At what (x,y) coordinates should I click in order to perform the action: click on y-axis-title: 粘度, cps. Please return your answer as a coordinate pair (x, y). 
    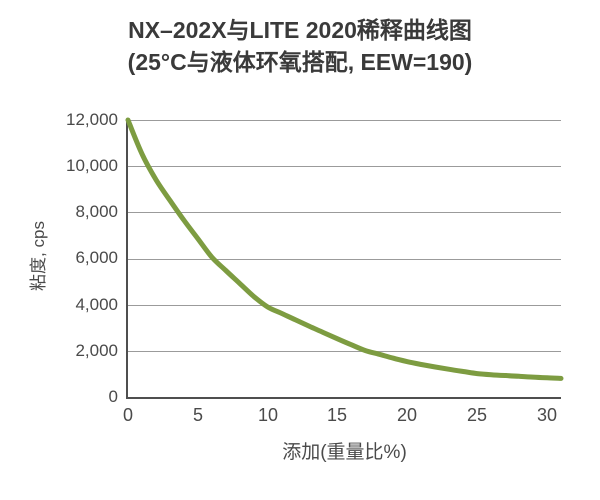
    Looking at the image, I should click on (38, 256).